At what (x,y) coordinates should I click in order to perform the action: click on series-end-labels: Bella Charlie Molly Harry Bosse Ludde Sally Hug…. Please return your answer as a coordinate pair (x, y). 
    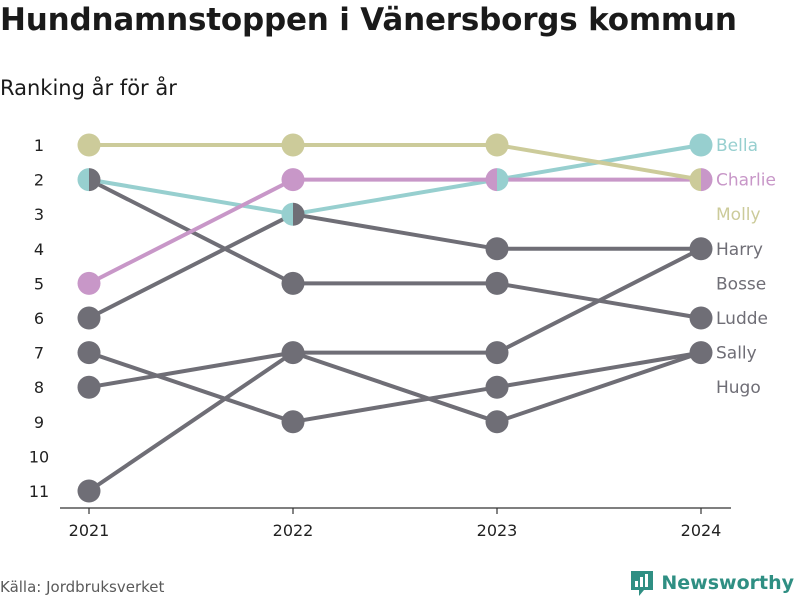
    Looking at the image, I should click on (746, 267).